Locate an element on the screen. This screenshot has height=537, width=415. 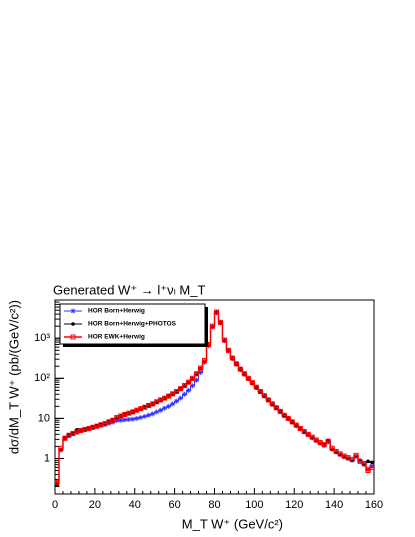
legend-label: HOR EWK+Herwig is located at coordinates (116, 337).